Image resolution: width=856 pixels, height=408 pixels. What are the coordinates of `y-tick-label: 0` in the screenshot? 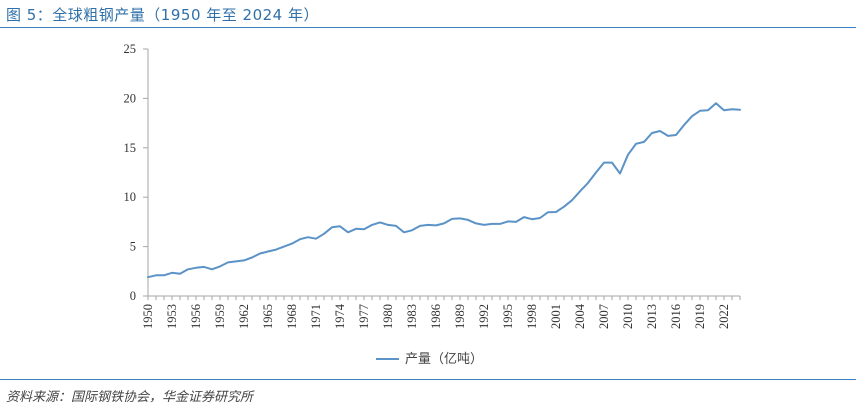 It's located at (133, 296).